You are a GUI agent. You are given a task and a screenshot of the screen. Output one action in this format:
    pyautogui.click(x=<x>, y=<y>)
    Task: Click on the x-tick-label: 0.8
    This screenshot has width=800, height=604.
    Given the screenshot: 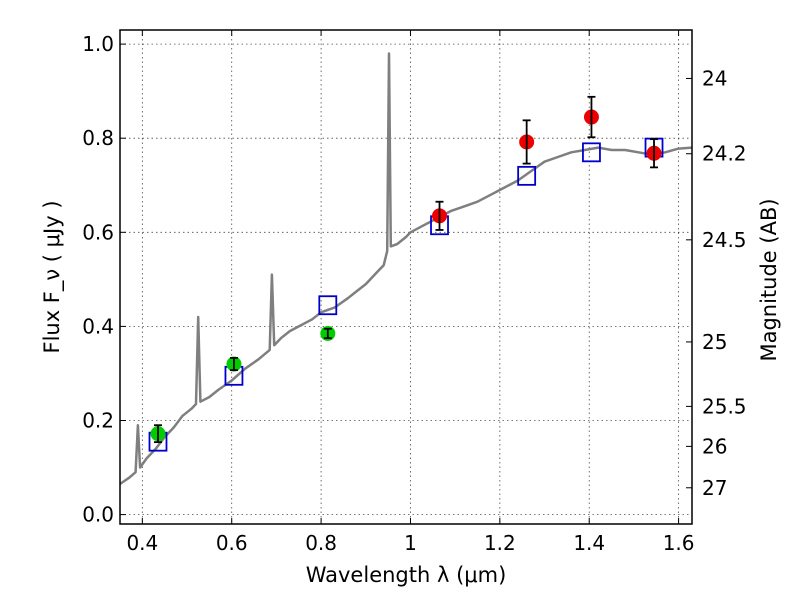 What is the action you would take?
    pyautogui.click(x=321, y=543)
    